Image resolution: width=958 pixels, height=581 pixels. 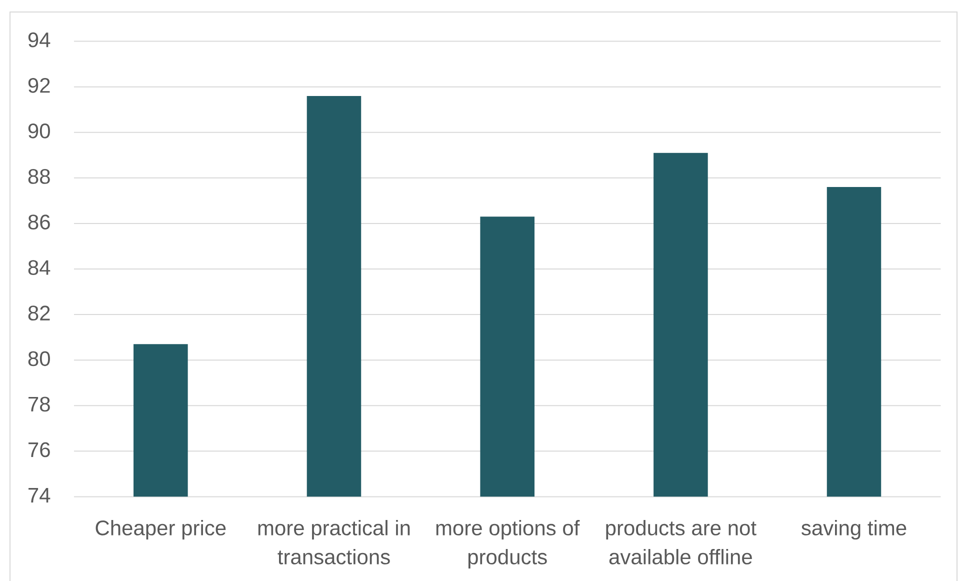 What do you see at coordinates (39, 176) in the screenshot?
I see `y-tick-label: 88` at bounding box center [39, 176].